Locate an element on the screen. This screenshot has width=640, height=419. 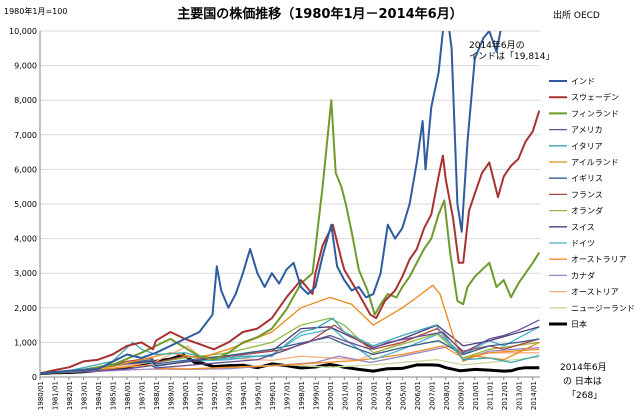
y-tick-label: 9,000 is located at coordinates (25, 66).